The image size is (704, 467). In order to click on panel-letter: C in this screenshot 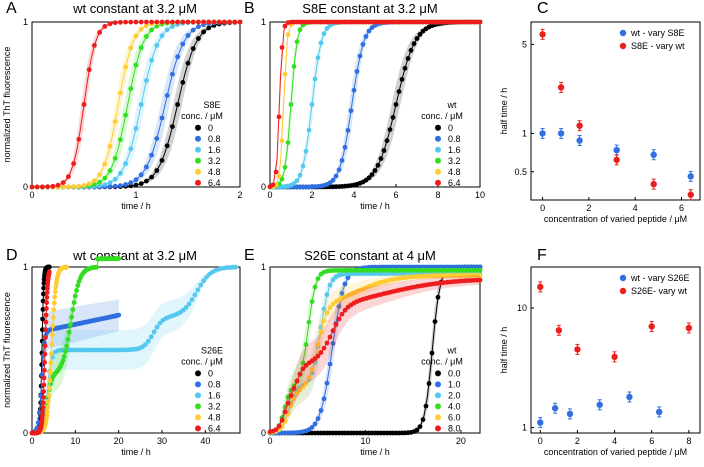, I will do `click(543, 8)`.